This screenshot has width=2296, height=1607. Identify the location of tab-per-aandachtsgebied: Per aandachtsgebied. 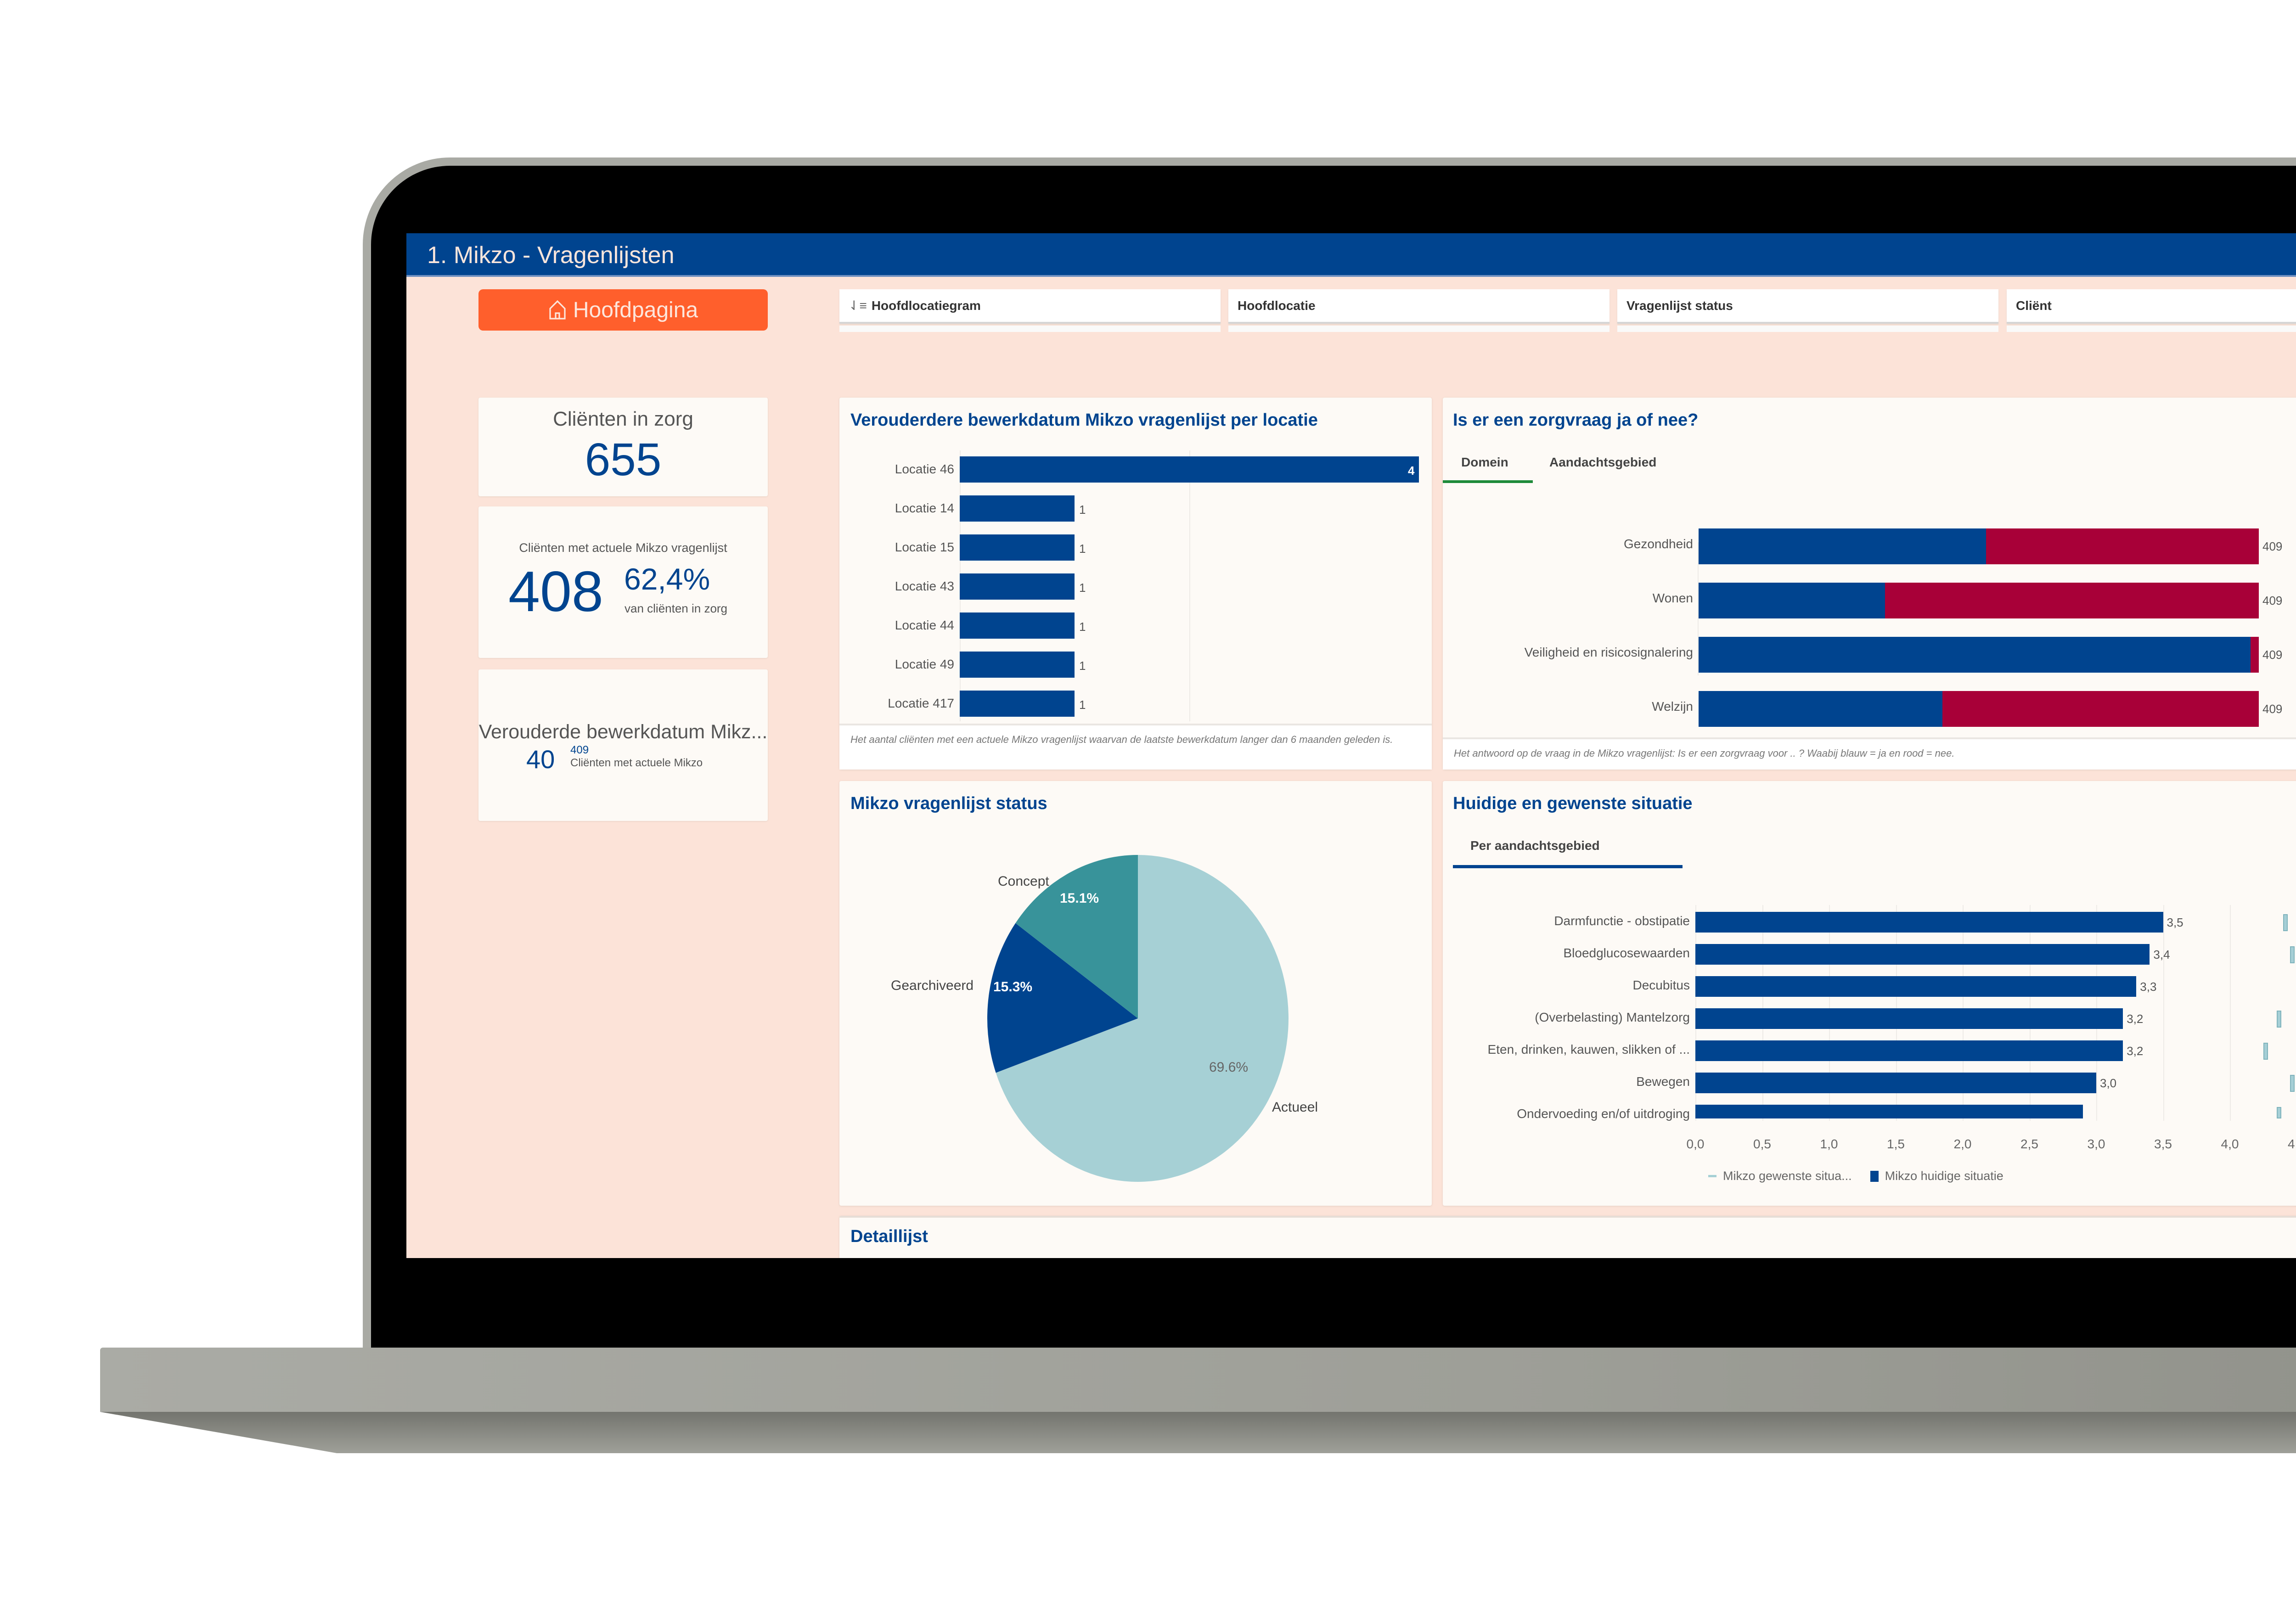
(1535, 845).